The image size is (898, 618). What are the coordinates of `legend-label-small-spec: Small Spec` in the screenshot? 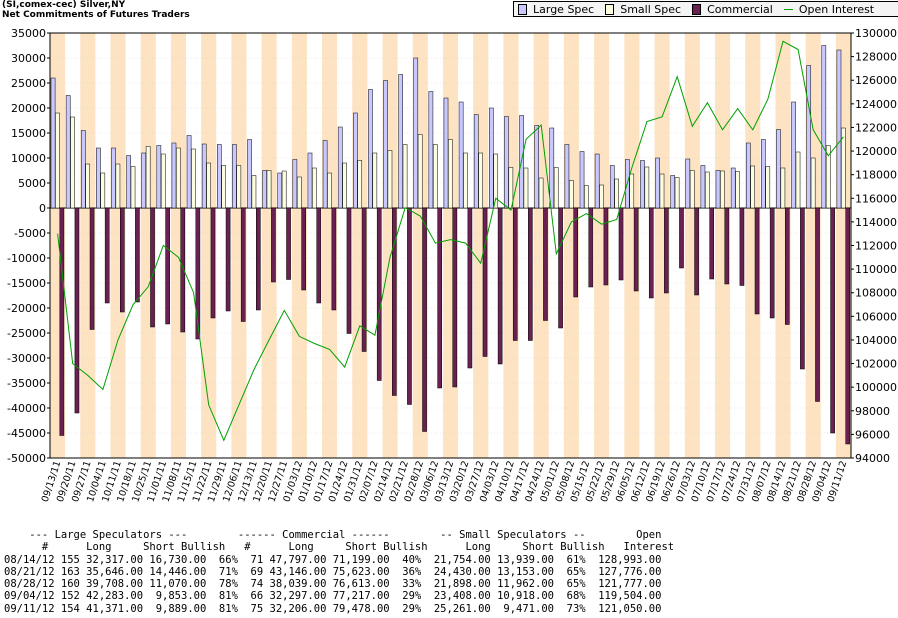 It's located at (651, 9).